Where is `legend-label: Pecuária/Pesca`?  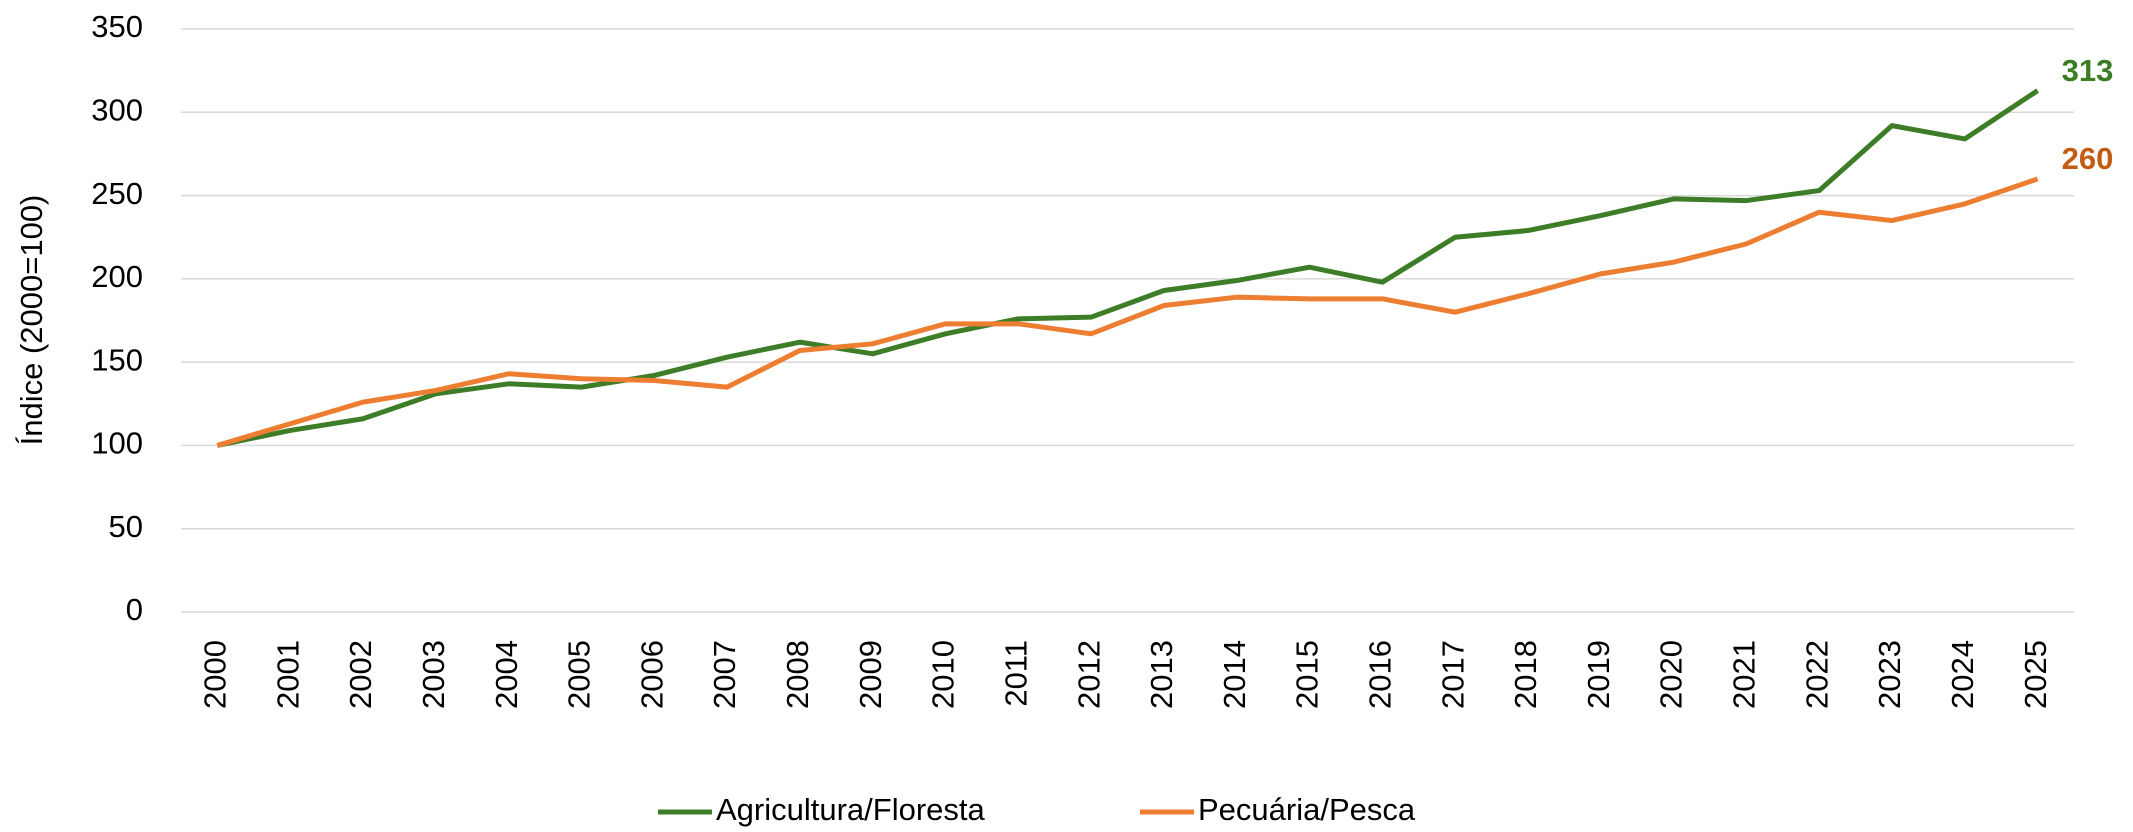
legend-label: Pecuária/Pesca is located at coordinates (1307, 809).